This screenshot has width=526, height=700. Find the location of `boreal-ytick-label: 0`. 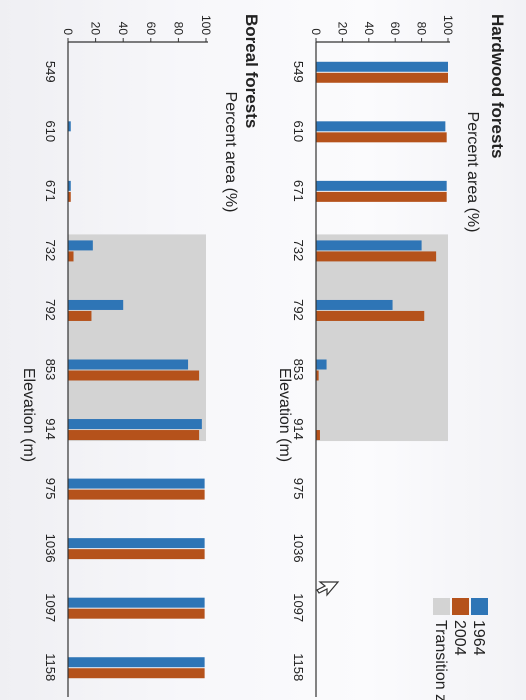

boreal-ytick-label: 0 is located at coordinates (68, 31).